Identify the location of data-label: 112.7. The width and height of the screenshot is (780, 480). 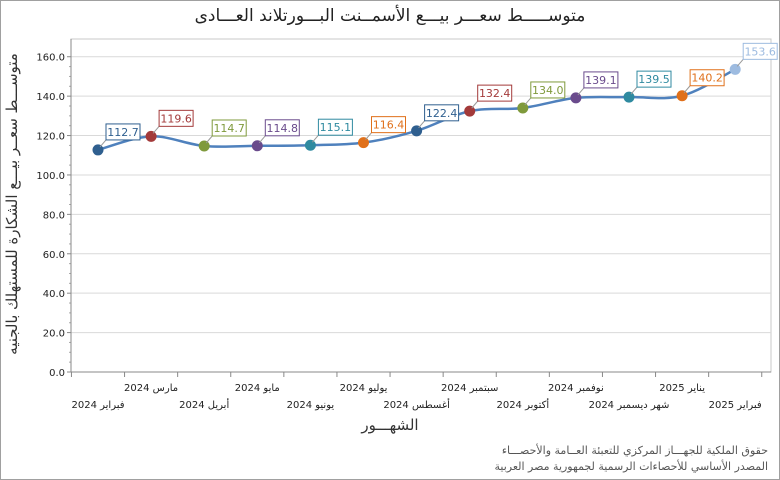
(123, 132).